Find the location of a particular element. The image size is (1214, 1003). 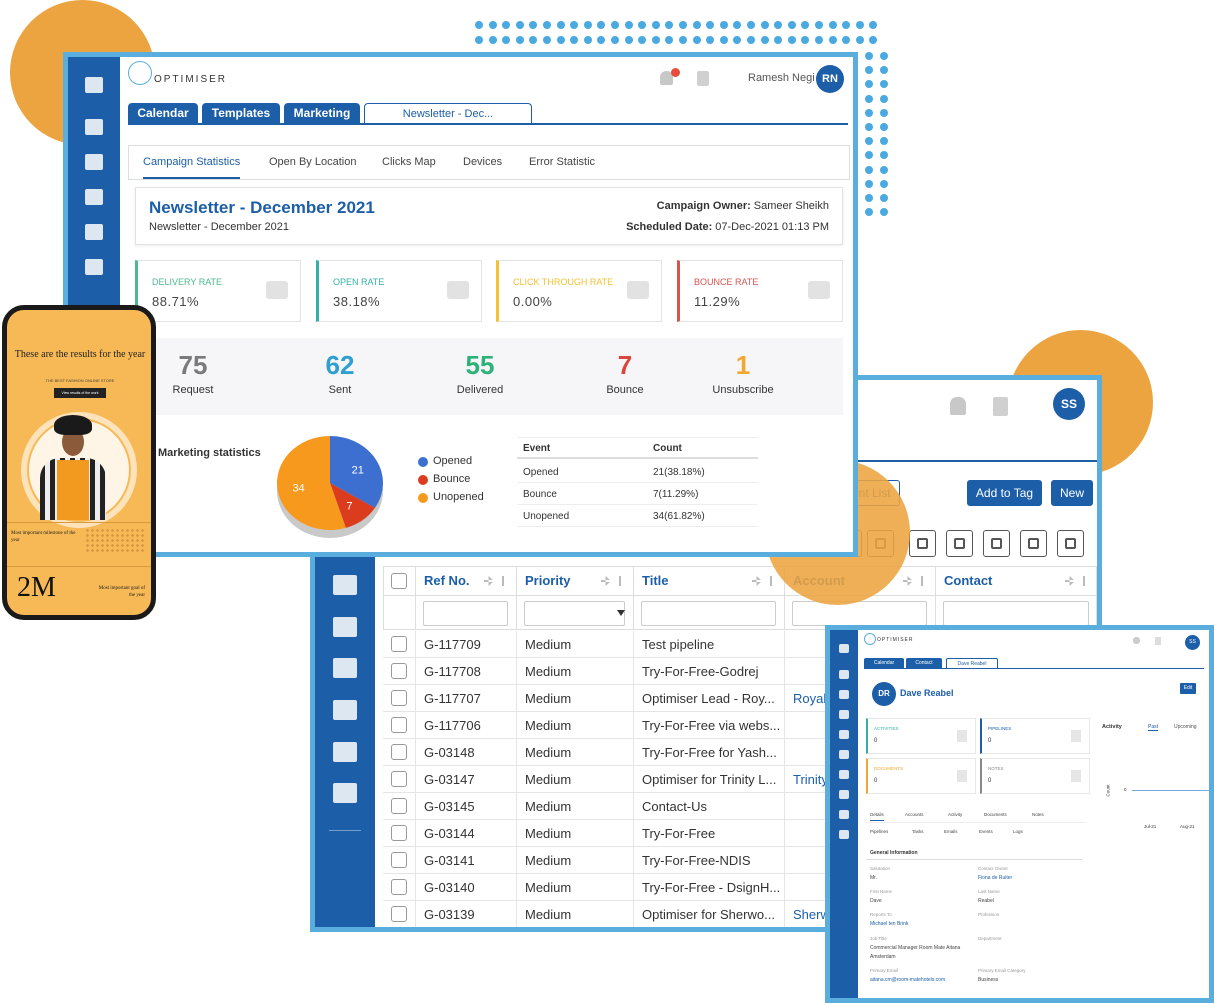

section-tab: Logs is located at coordinates (1018, 831).